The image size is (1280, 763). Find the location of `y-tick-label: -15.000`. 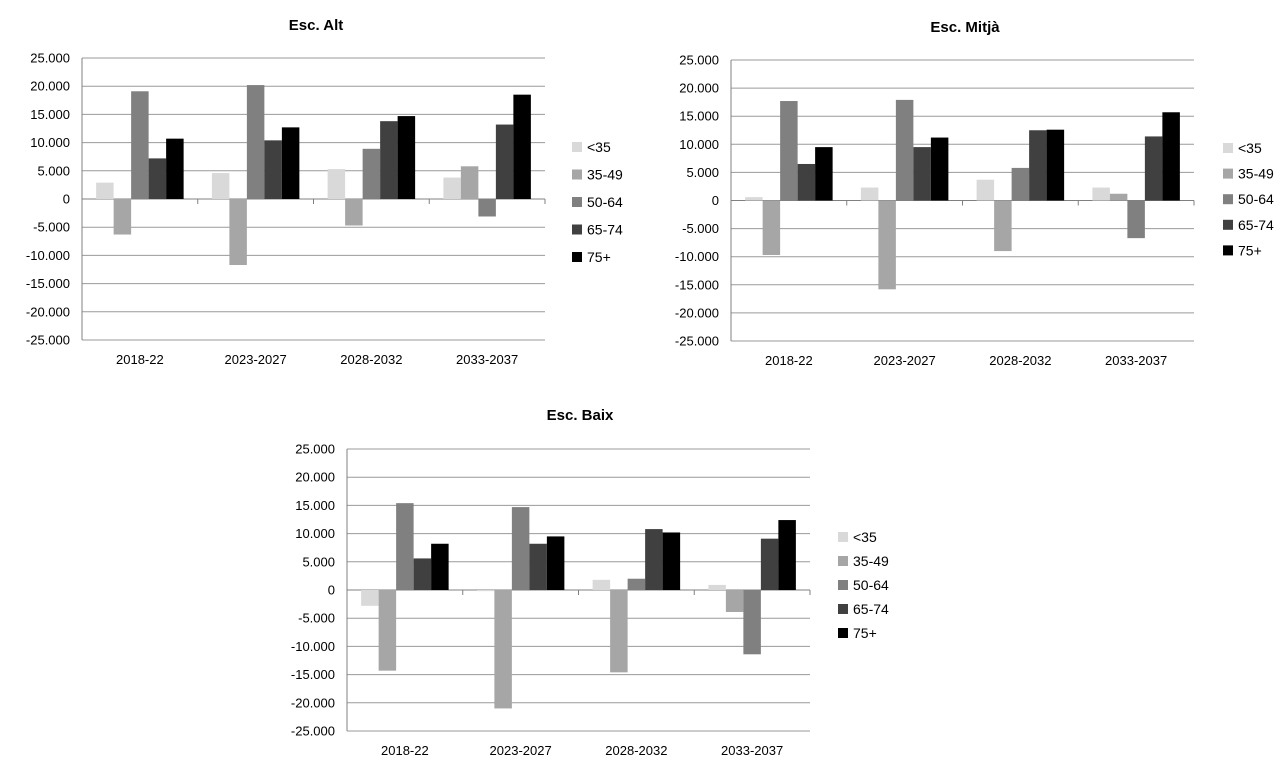

y-tick-label: -15.000 is located at coordinates (697, 284).